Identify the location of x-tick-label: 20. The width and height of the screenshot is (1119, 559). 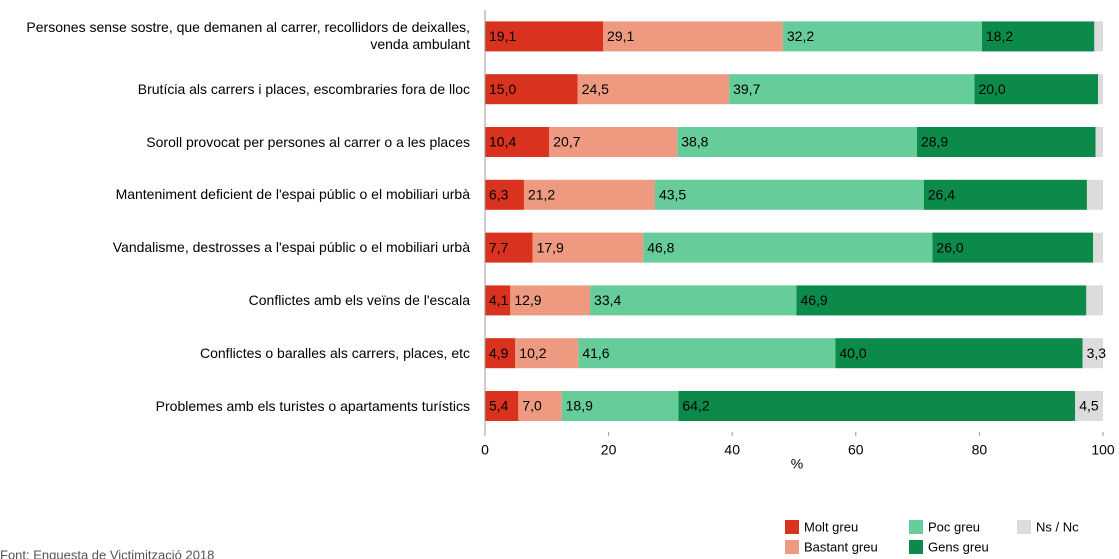
(609, 450).